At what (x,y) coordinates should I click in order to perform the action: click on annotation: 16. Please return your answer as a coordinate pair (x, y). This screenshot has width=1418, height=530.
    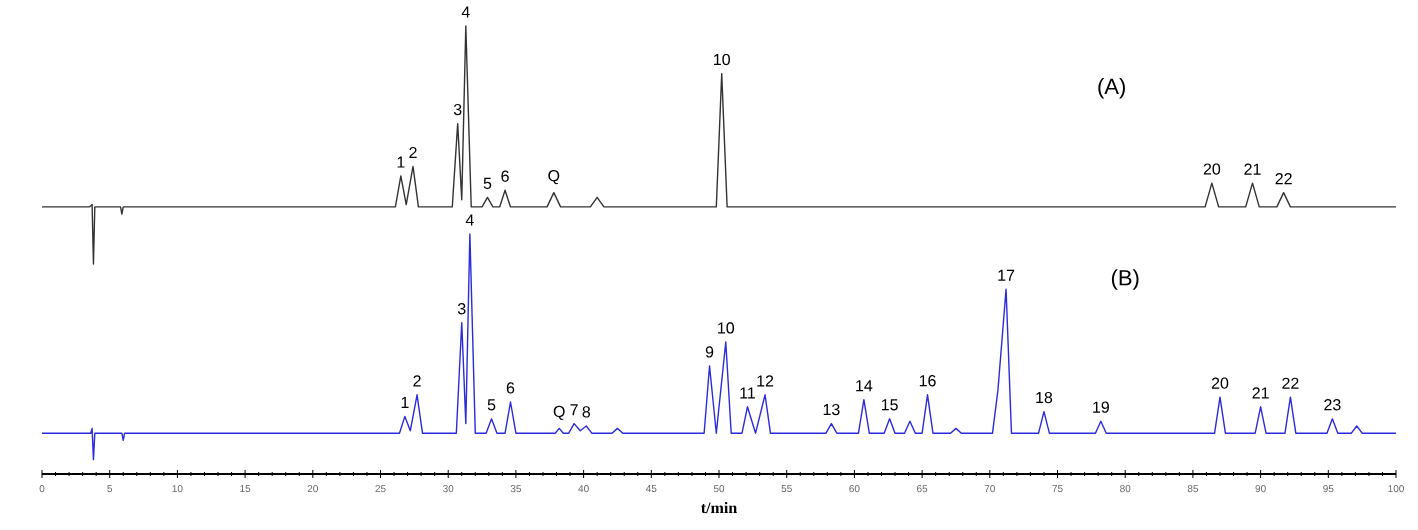
    Looking at the image, I should click on (927, 381).